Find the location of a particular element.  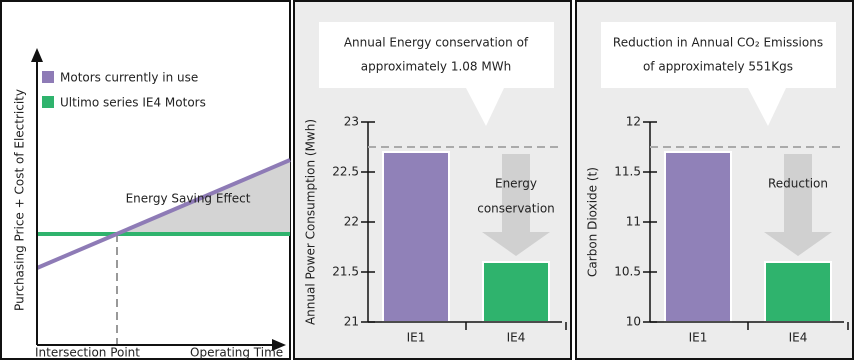

annotation: Energy Saving Effect is located at coordinates (188, 199).